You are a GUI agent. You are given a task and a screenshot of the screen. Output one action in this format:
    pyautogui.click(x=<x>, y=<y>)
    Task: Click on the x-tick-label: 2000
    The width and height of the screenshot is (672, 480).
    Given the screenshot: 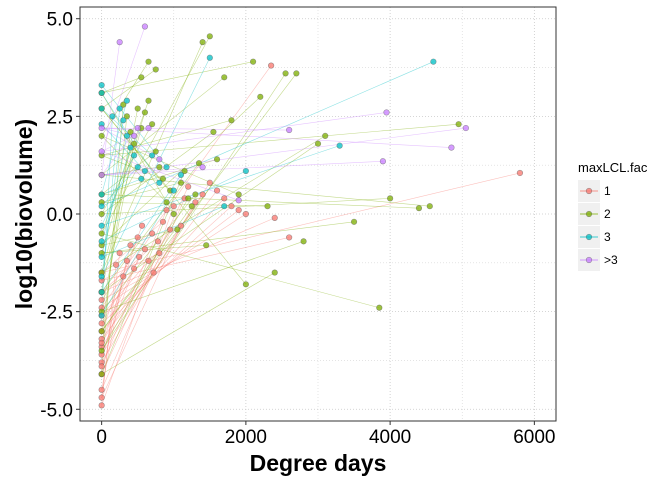 What is the action you would take?
    pyautogui.click(x=246, y=437)
    